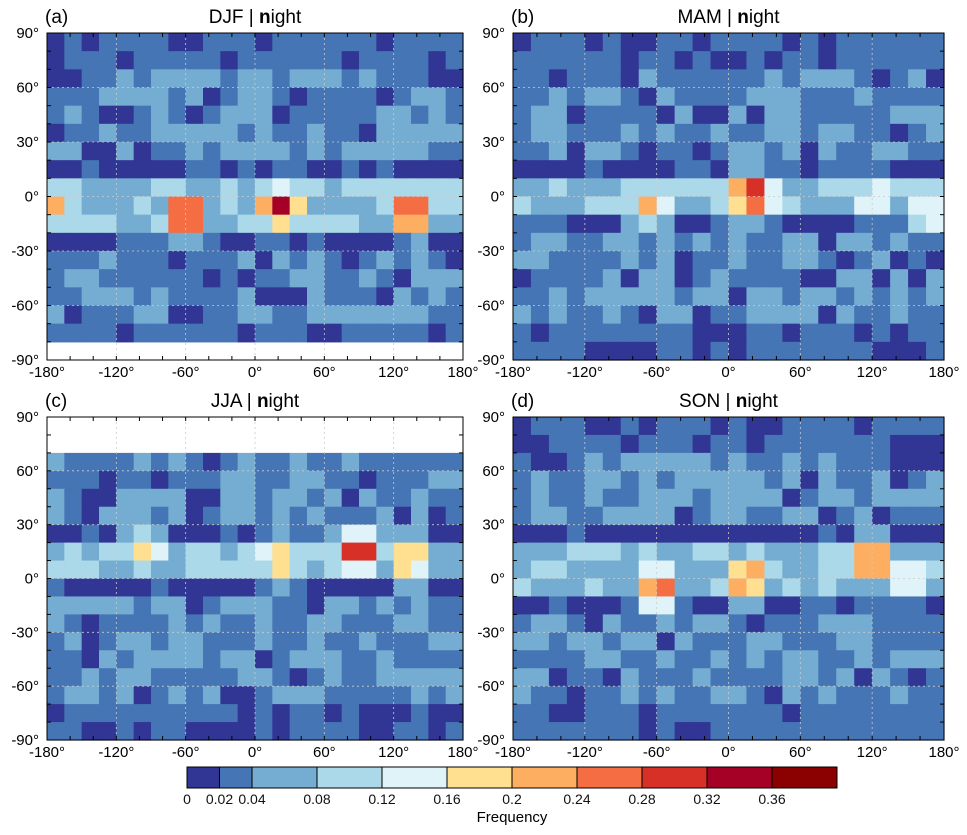 The image size is (967, 835). Describe the element at coordinates (27, 33) in the screenshot. I see `y-tick-label: 90°` at that location.